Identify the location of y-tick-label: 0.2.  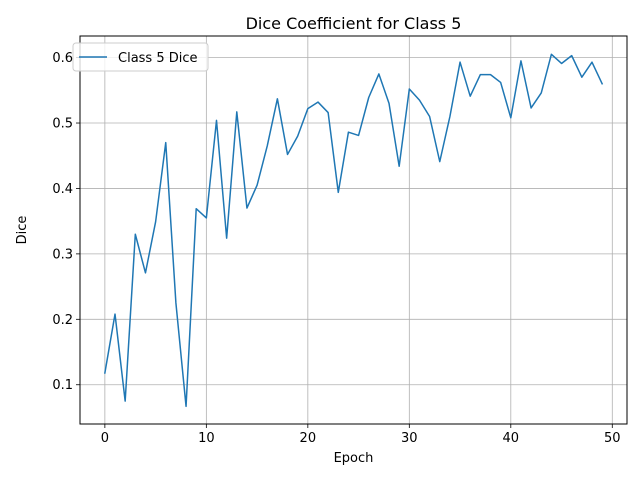
(62, 320).